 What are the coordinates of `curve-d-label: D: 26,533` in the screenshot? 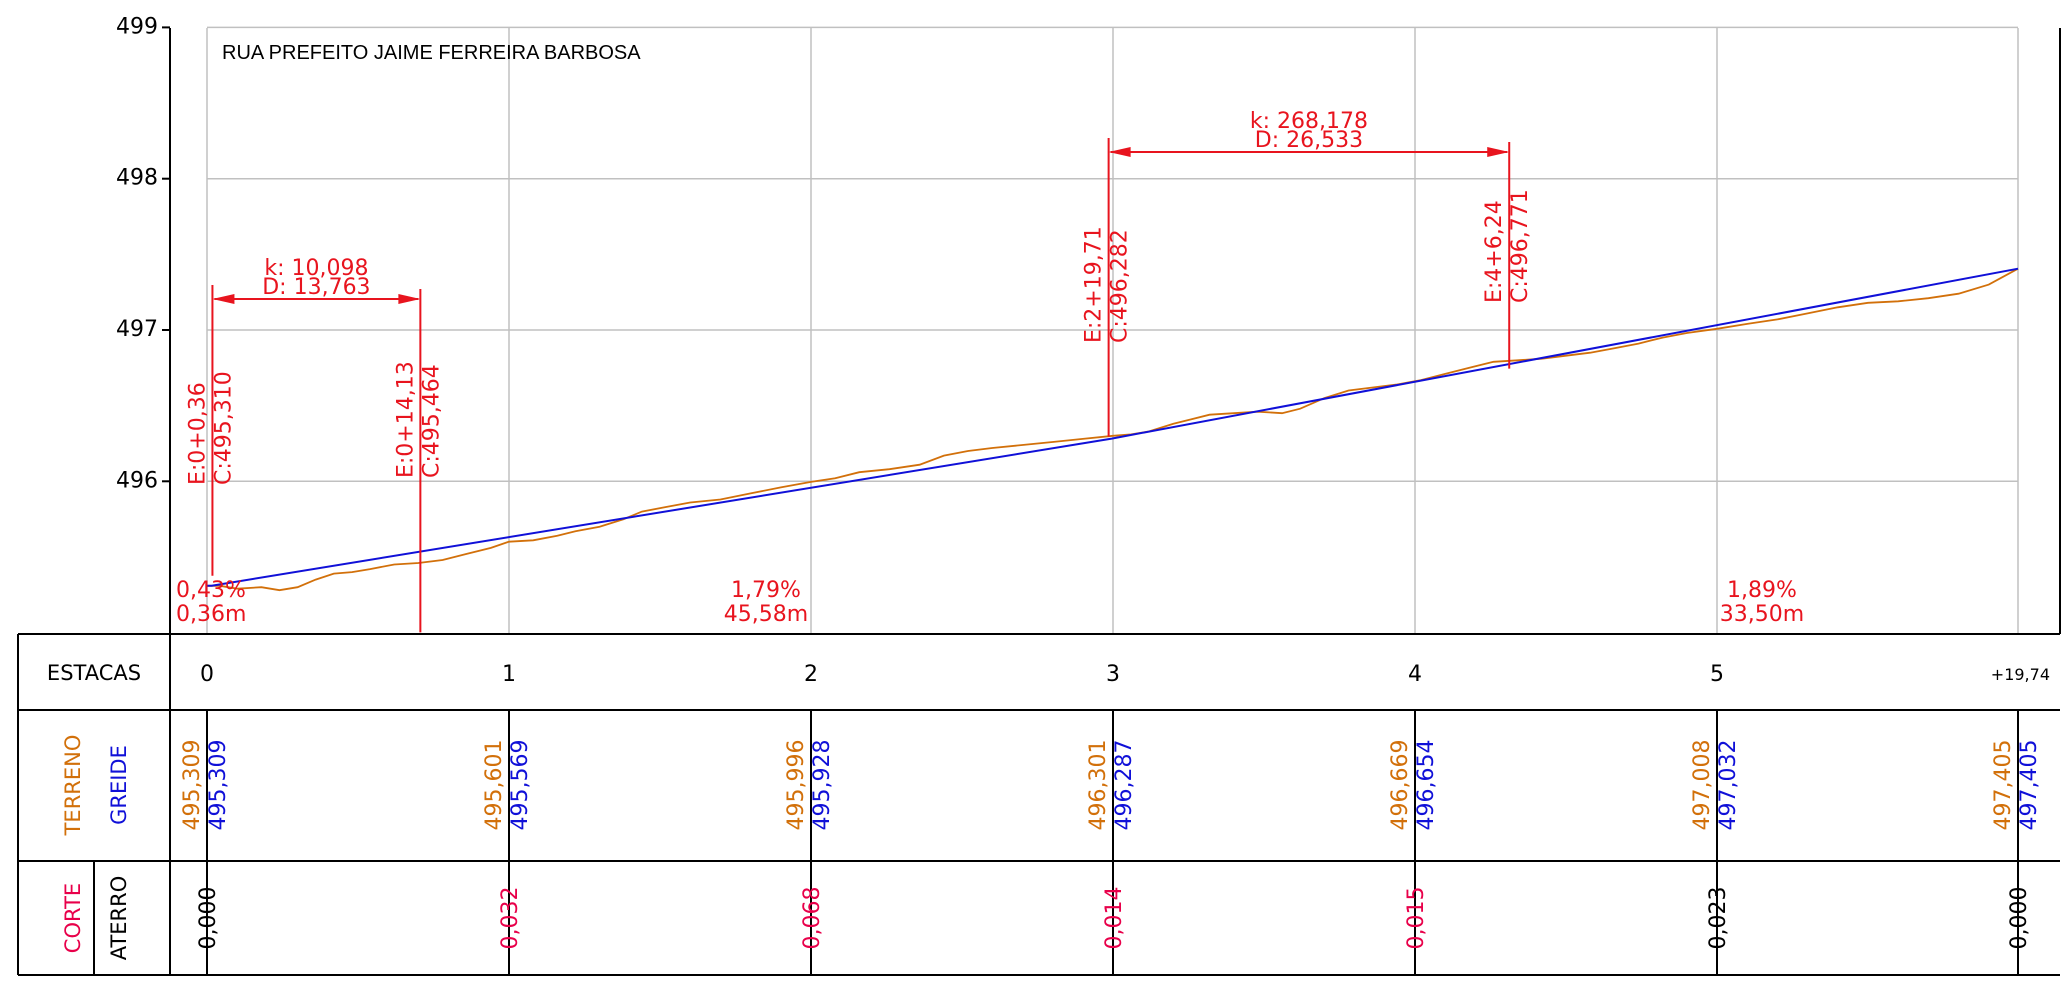 It's located at (1309, 140).